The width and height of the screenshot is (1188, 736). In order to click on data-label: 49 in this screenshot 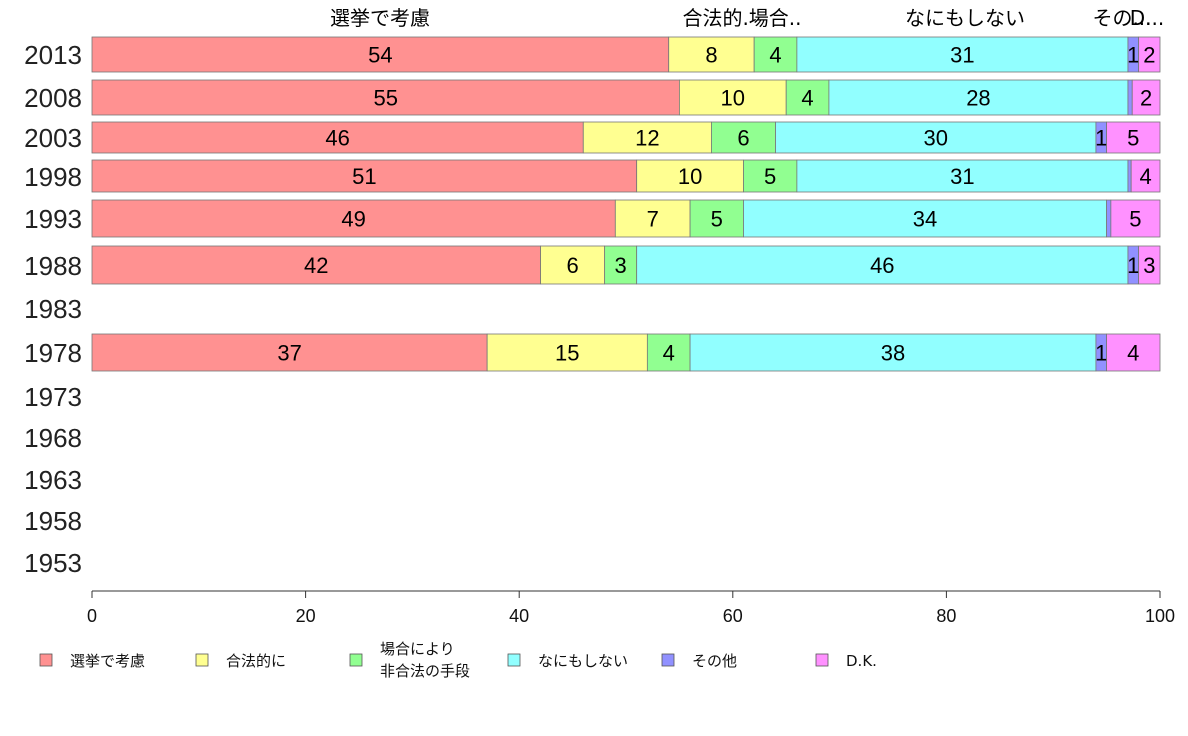, I will do `click(353, 219)`.